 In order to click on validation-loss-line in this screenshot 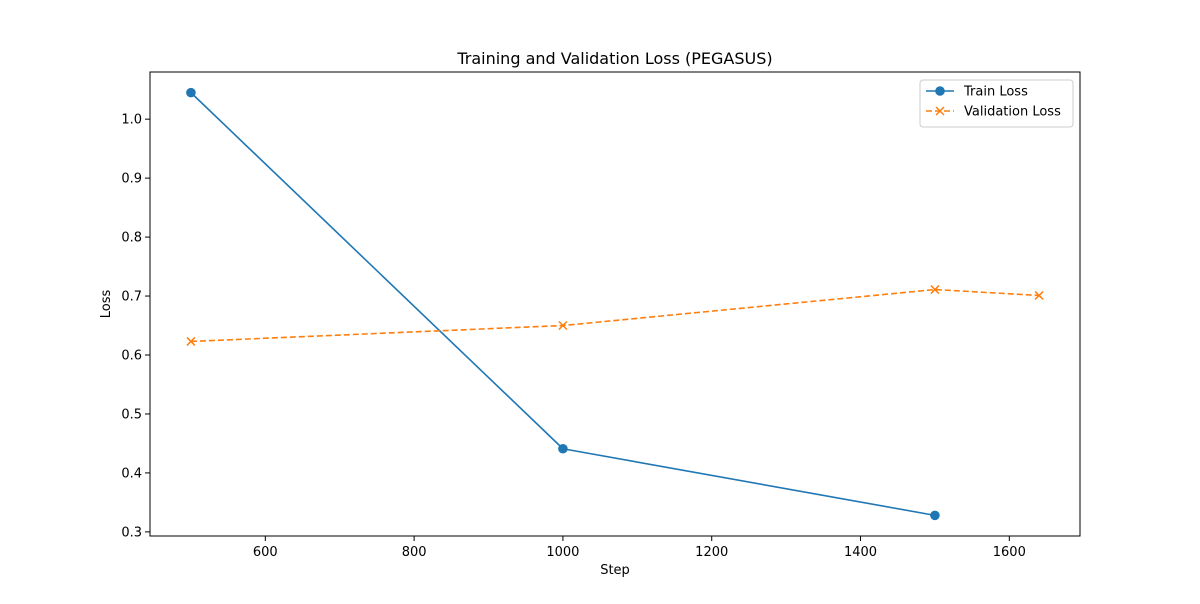, I will do `click(615, 315)`.